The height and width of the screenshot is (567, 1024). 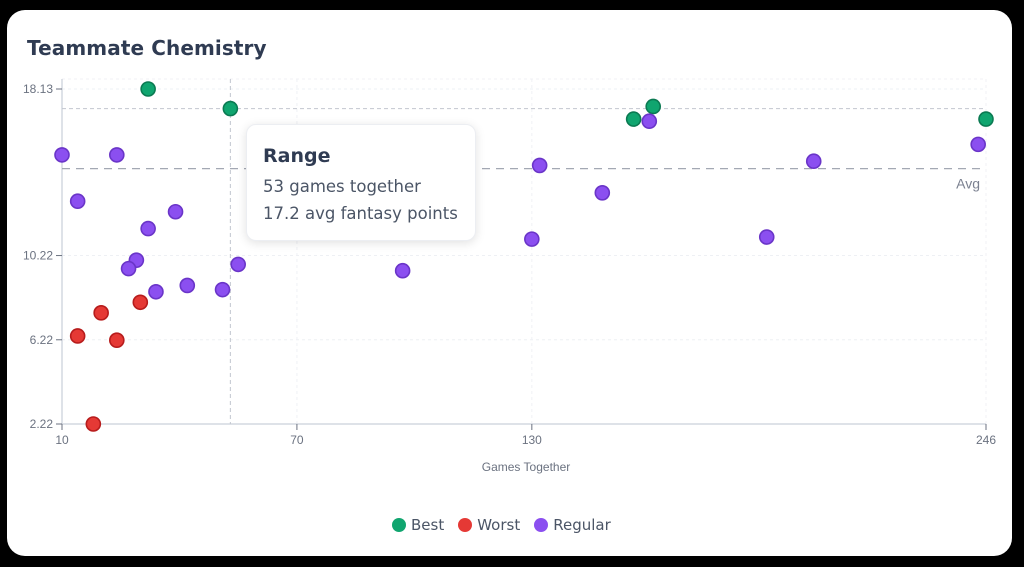 What do you see at coordinates (342, 186) in the screenshot?
I see `tooltip-games: 53 games together` at bounding box center [342, 186].